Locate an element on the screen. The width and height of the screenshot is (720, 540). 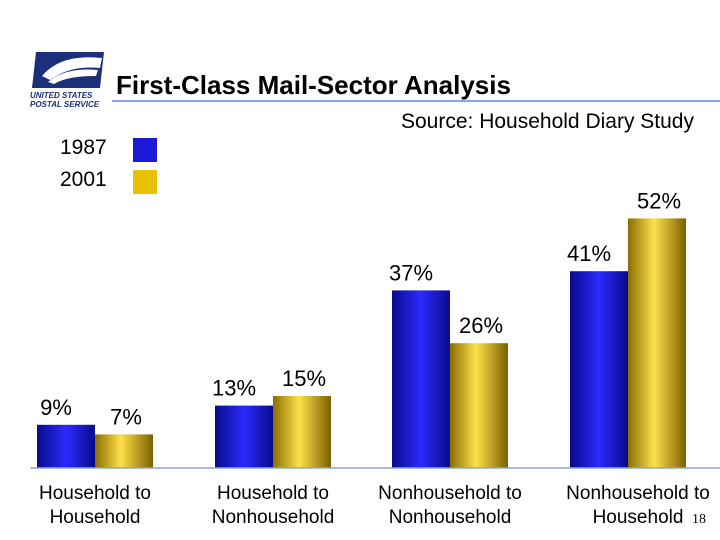
category-label-1-line0: Household to is located at coordinates (273, 493).